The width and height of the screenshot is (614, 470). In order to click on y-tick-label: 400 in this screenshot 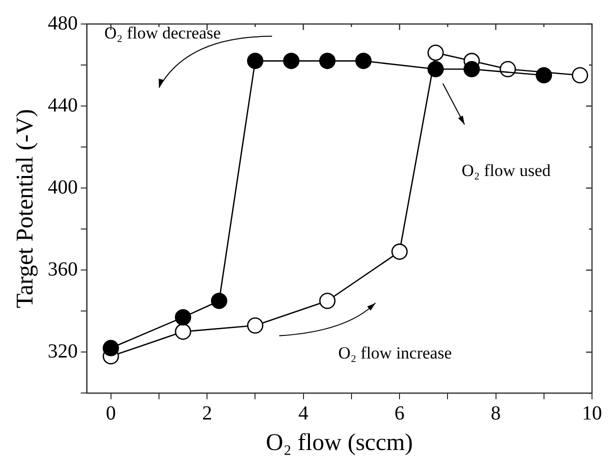, I will do `click(63, 187)`.